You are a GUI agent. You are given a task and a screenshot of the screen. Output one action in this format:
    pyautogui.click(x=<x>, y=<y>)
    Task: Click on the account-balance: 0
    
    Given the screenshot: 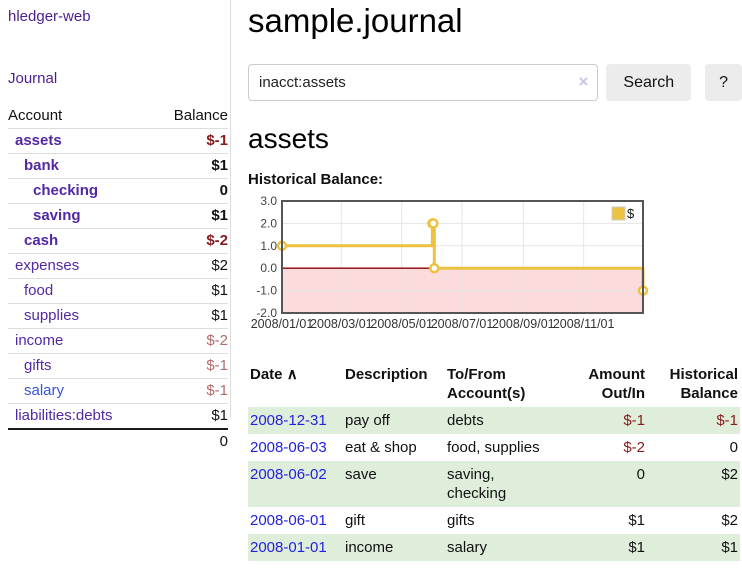 What is the action you would take?
    pyautogui.click(x=190, y=191)
    